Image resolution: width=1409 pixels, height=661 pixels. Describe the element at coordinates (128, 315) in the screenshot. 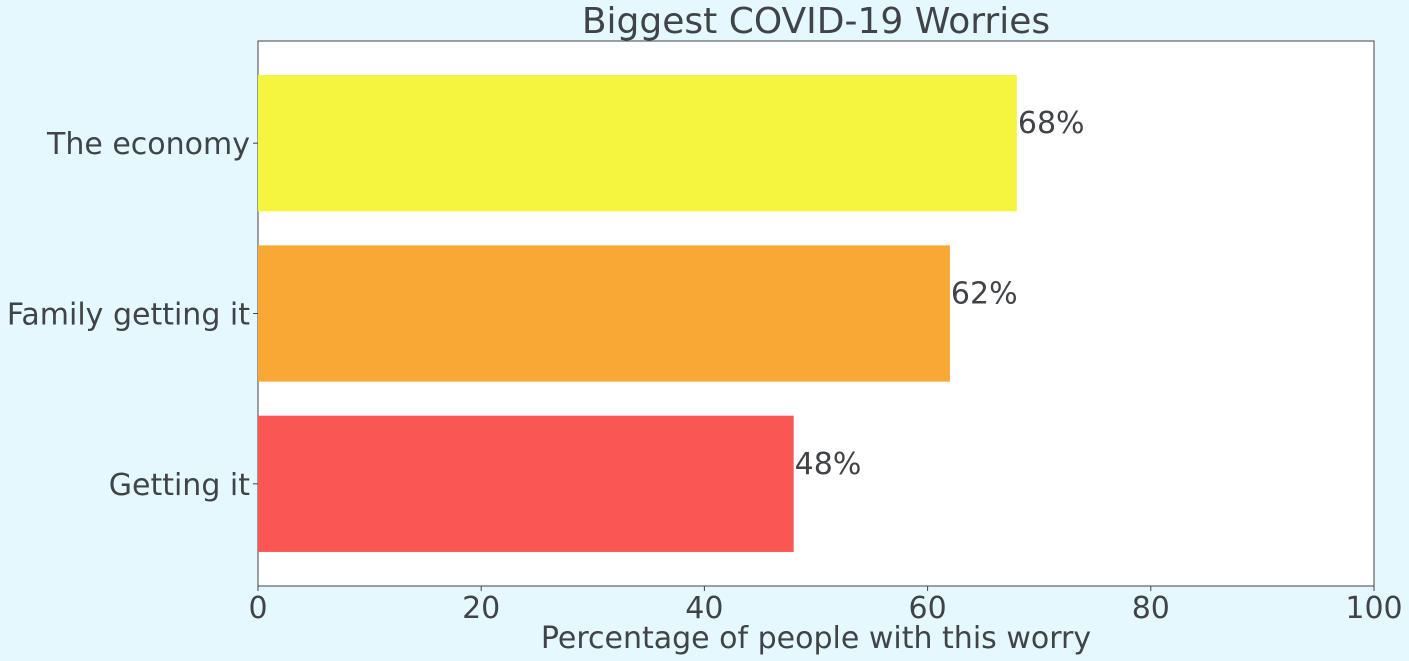

I see `y-tick-label: Family getting it` at that location.